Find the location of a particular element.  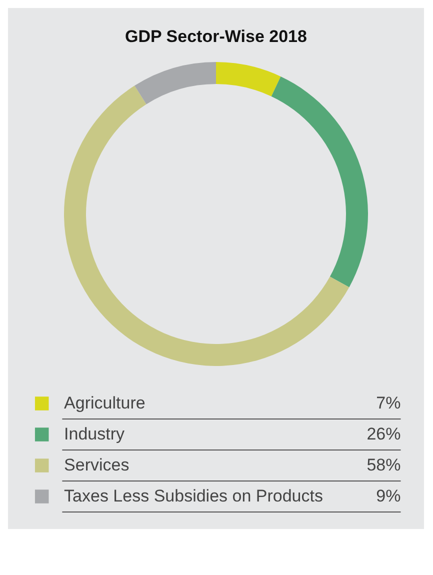

data-label: 26% is located at coordinates (383, 434).